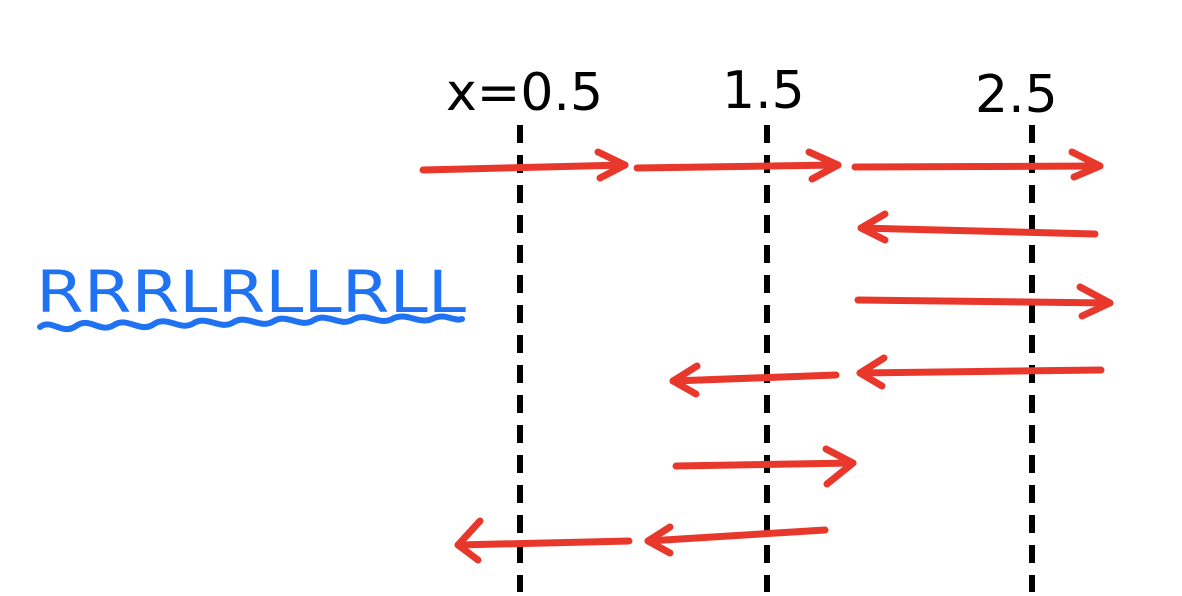  Describe the element at coordinates (1016, 95) in the screenshot. I see `line-label-2-5: 2.5` at that location.